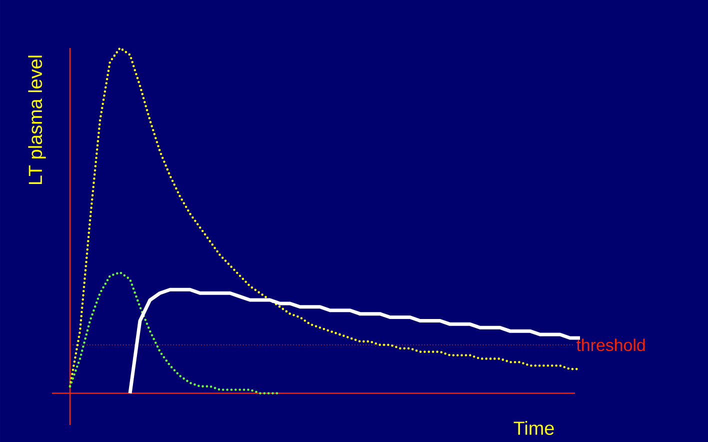  Describe the element at coordinates (534, 428) in the screenshot. I see `x-axis-title: Time` at that location.